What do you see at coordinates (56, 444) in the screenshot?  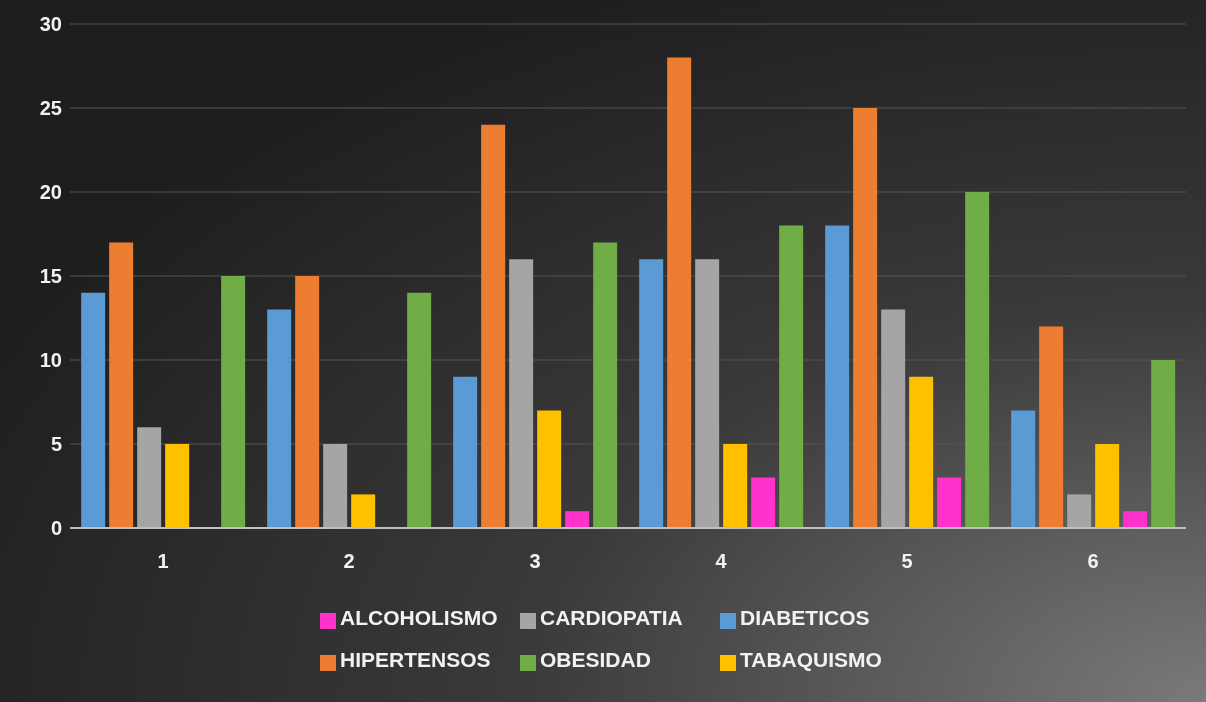 I see `y-tick-label: 5` at bounding box center [56, 444].